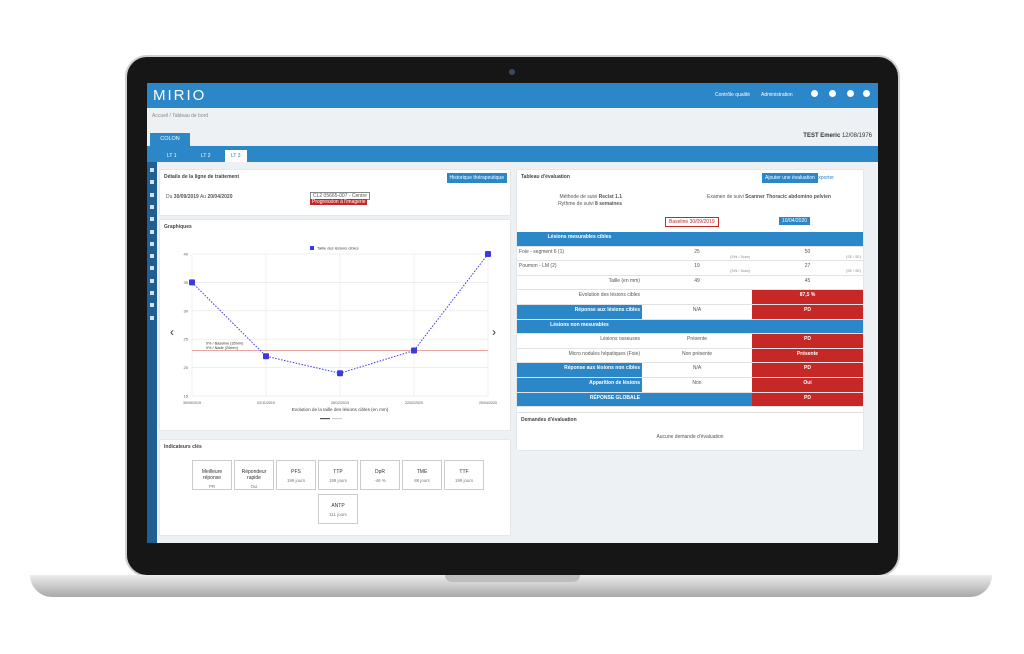 The width and height of the screenshot is (1024, 654). Describe the element at coordinates (697, 356) in the screenshot. I see `table-cell: Non présente` at that location.